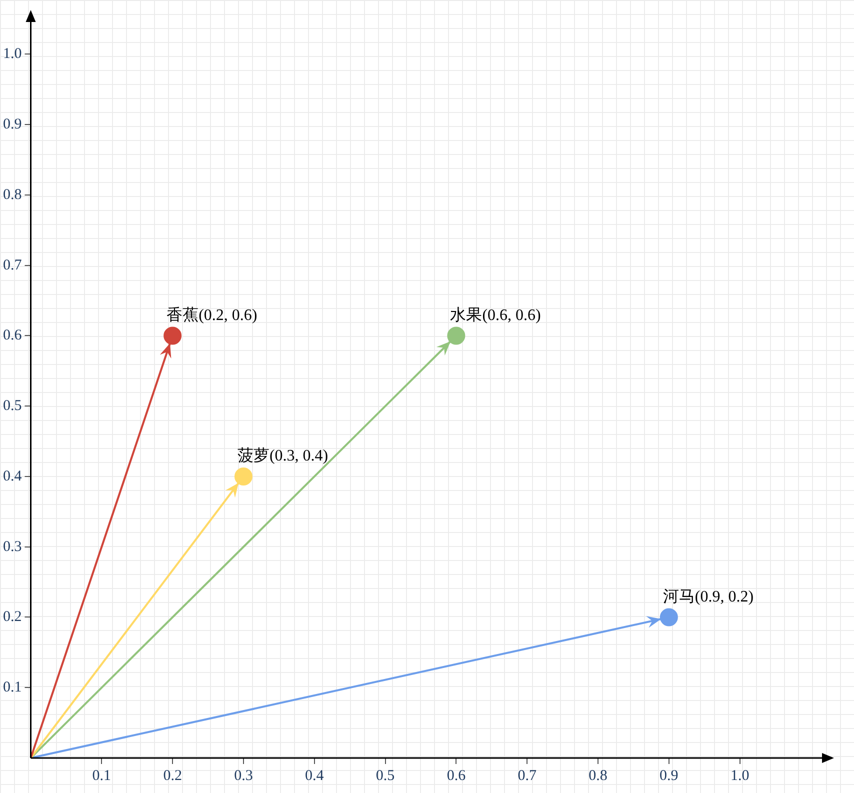 The height and width of the screenshot is (793, 854). Describe the element at coordinates (12, 124) in the screenshot. I see `y-tick-label: 0.9` at that location.